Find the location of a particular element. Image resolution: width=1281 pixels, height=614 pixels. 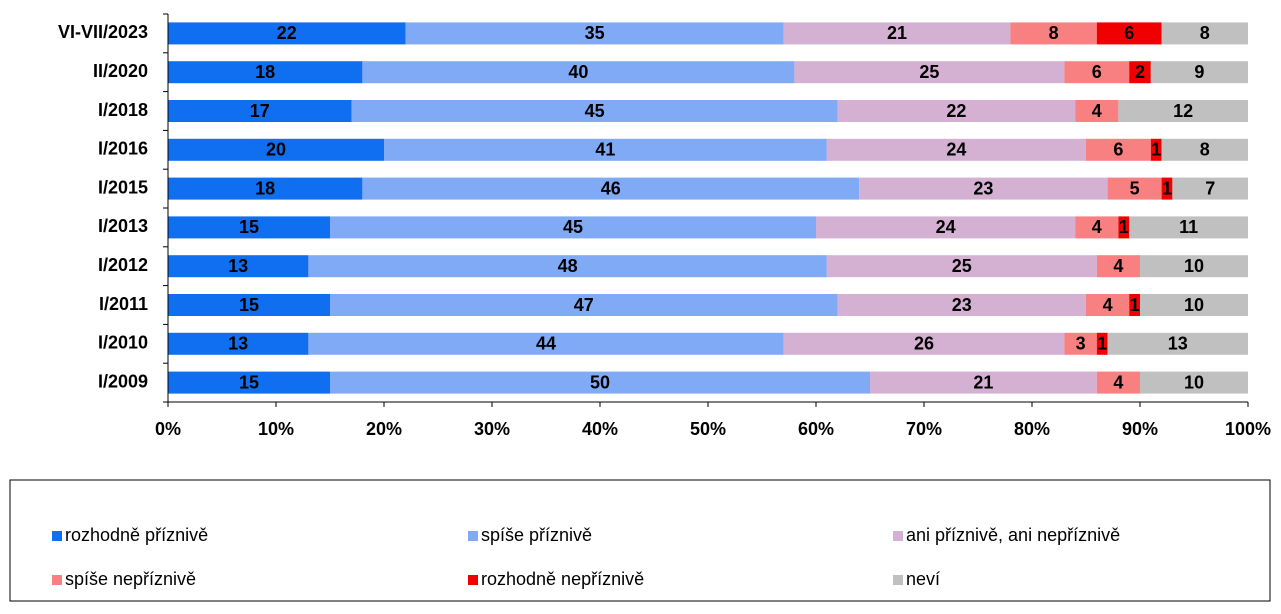

legend-label: ani příznivě, ani nepříznivě is located at coordinates (1013, 535).